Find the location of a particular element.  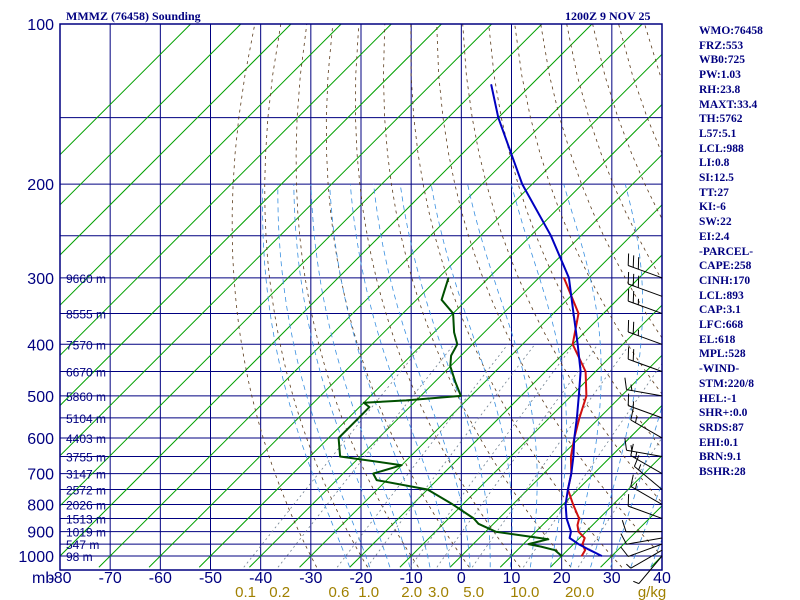

stability-index: RH:23.8 is located at coordinates (720, 89).